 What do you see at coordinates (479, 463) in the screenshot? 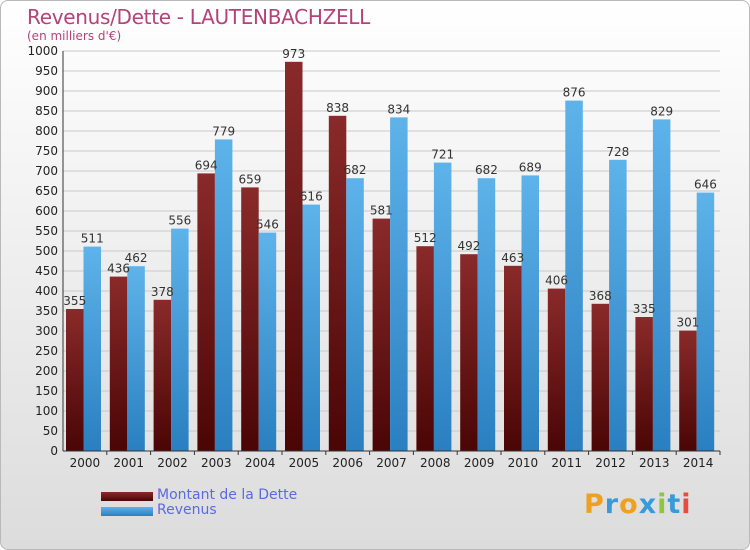
I see `x-tick-label: 2009` at bounding box center [479, 463].